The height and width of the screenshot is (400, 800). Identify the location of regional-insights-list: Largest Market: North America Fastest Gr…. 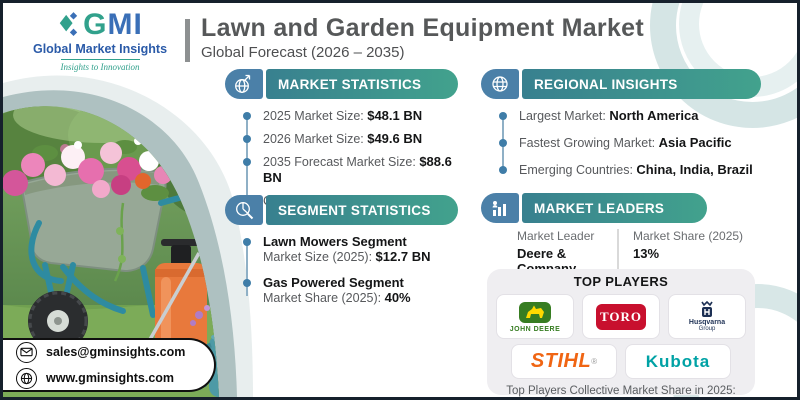
(630, 143).